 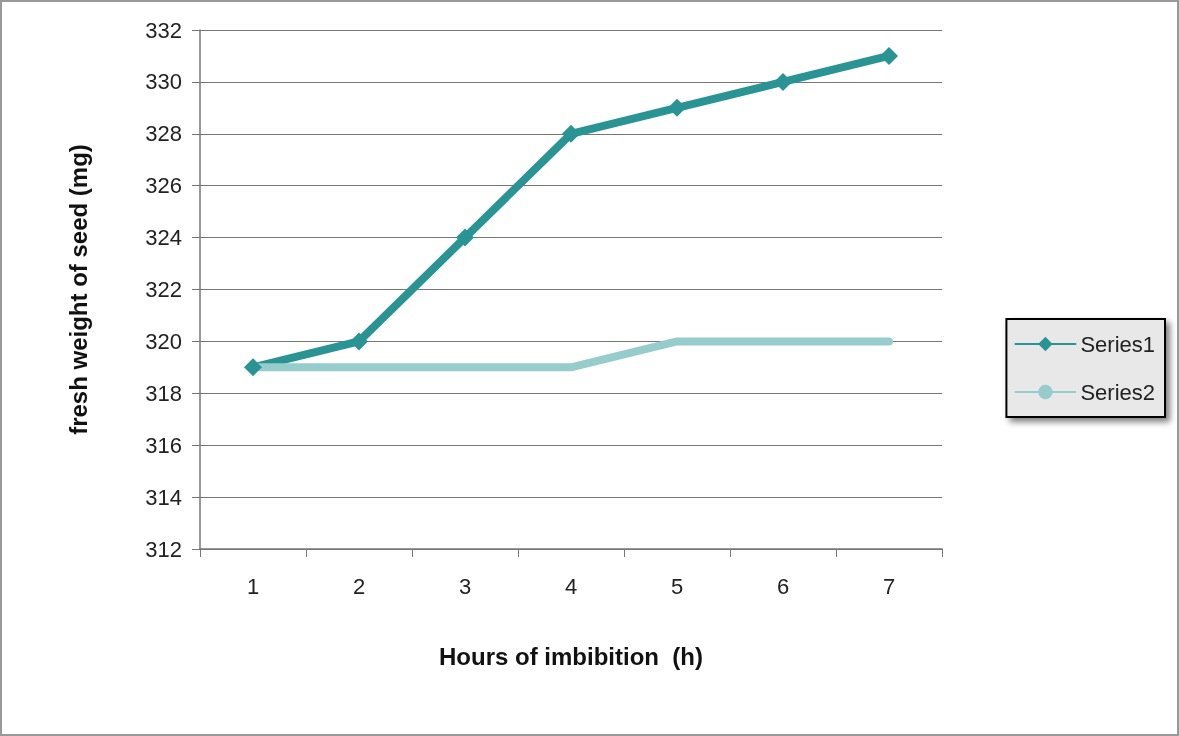 I want to click on legend-label: Series1, so click(x=1117, y=344).